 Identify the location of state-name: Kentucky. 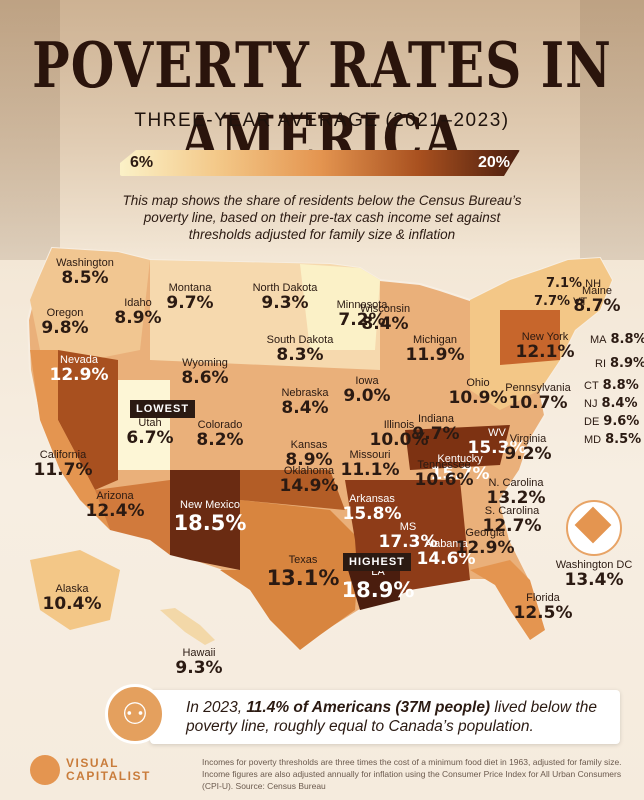
(460, 459).